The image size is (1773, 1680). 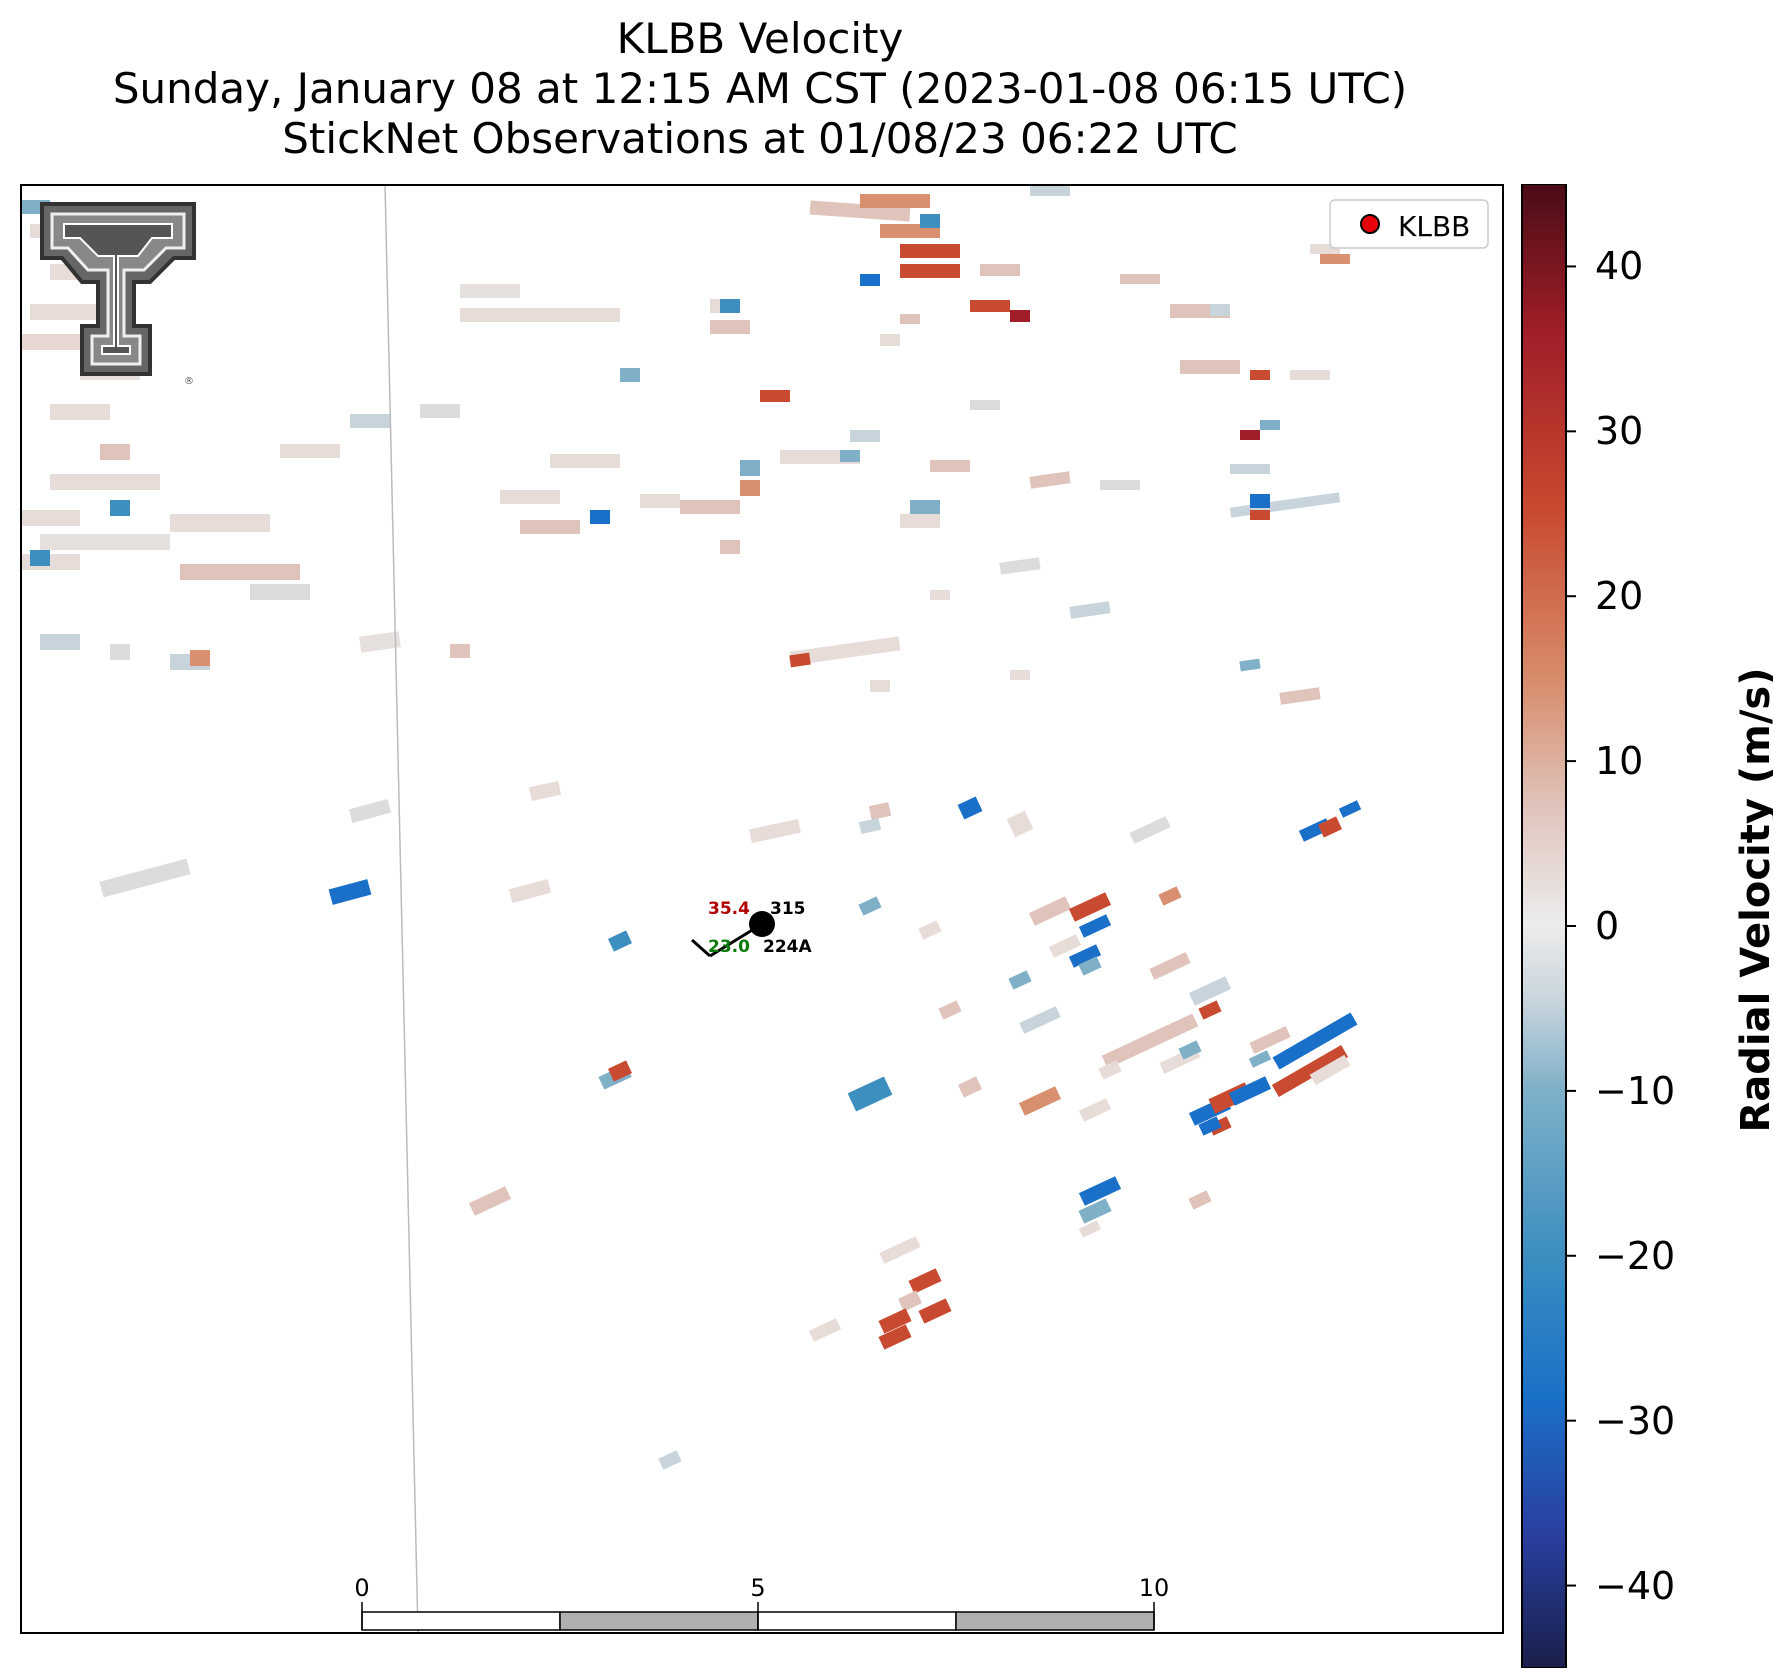 I want to click on colorbar-tick-label: 30, so click(x=1619, y=431).